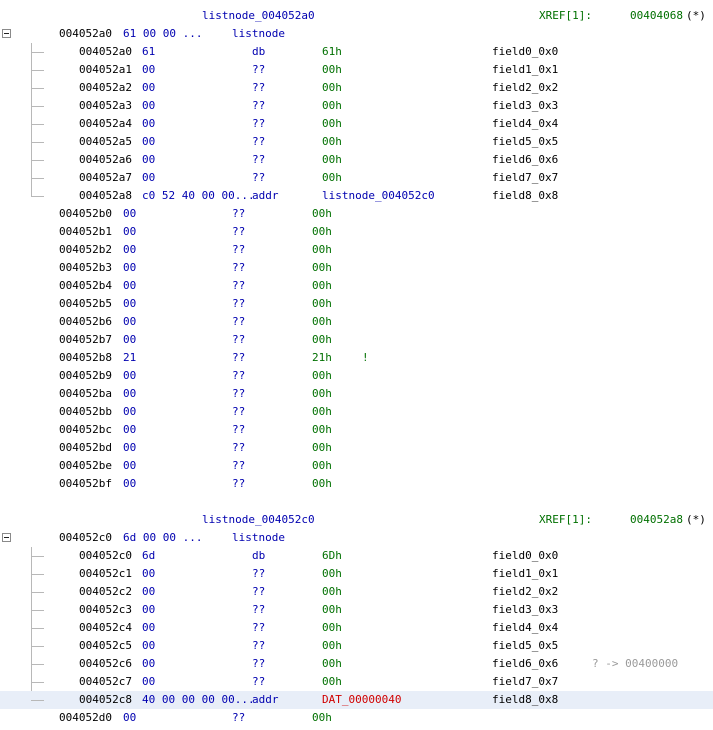  What do you see at coordinates (105, 105) in the screenshot?
I see `field-address: 004052a3` at bounding box center [105, 105].